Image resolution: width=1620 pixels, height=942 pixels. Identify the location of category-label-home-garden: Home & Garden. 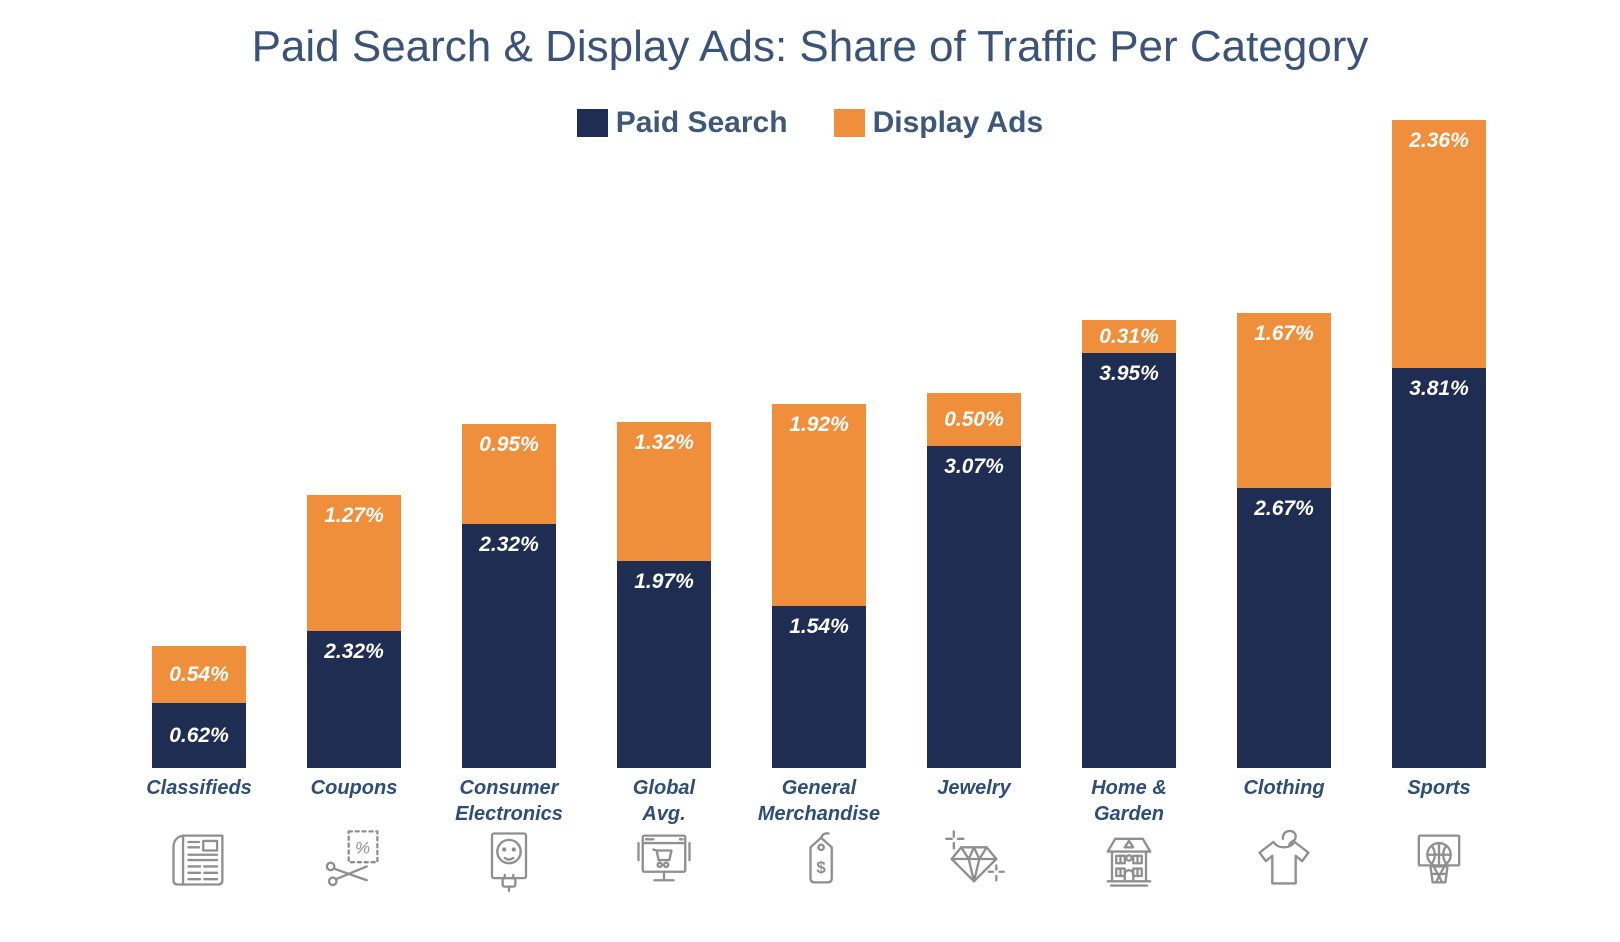
(1129, 801).